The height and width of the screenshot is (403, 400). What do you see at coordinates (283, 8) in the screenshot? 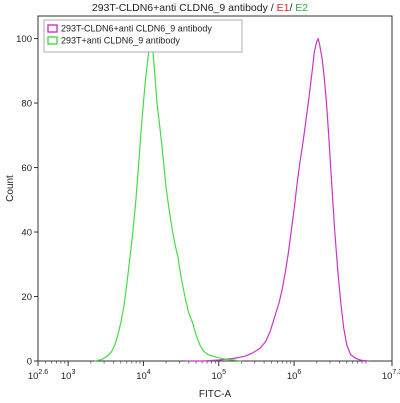
I see `title-e1-gate: E1` at bounding box center [283, 8].